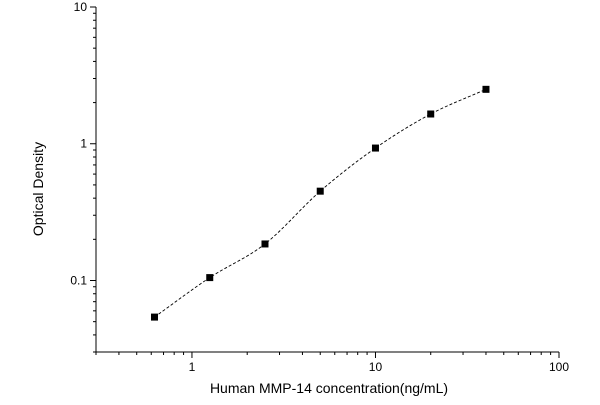 This screenshot has height=405, width=600. I want to click on y-axis-title: Optical Density, so click(38, 189).